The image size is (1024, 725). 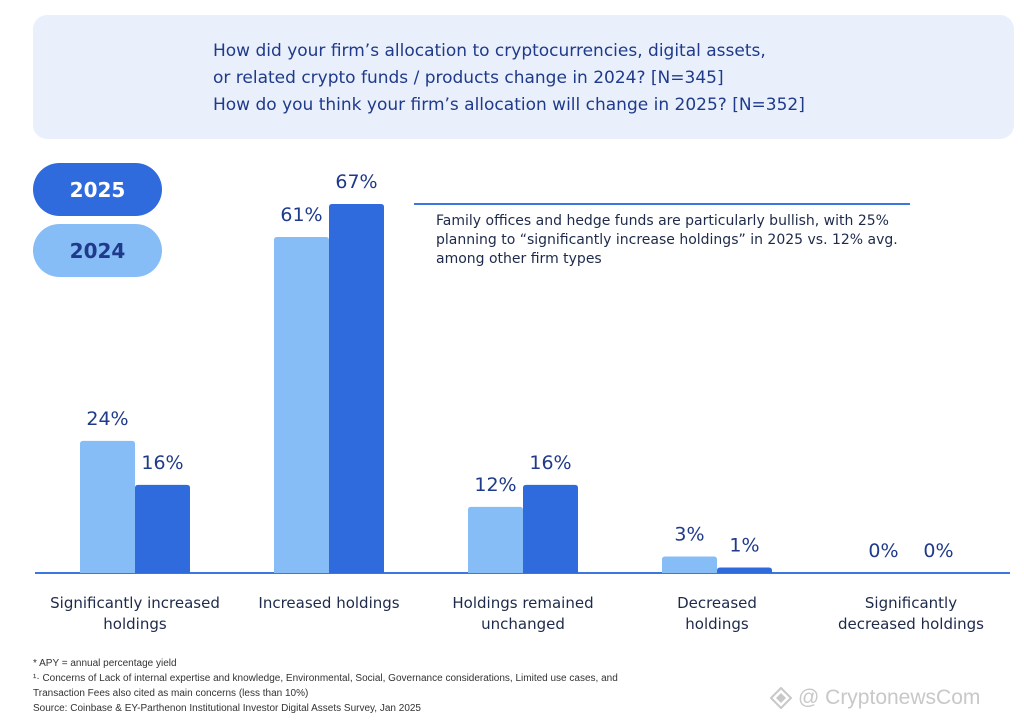 I want to click on data-label-2024-0: 24%, so click(x=107, y=419).